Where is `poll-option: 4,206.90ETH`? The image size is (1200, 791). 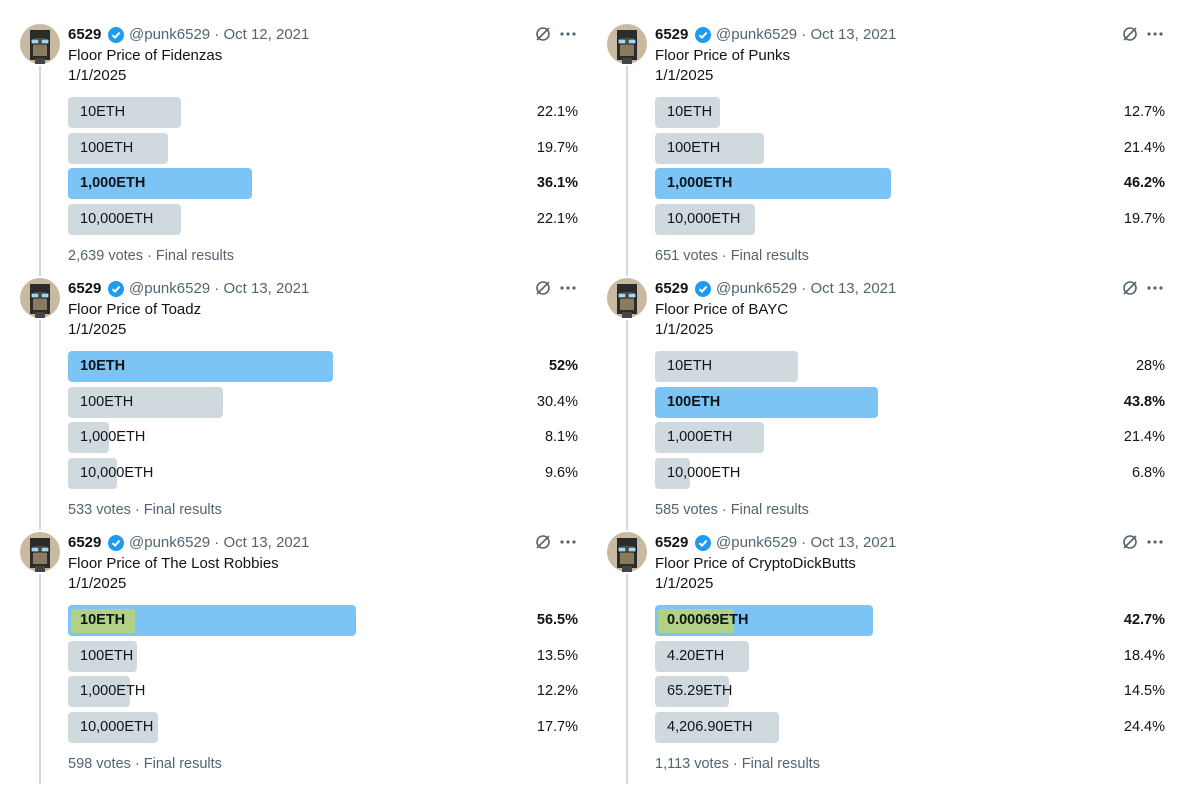 poll-option: 4,206.90ETH is located at coordinates (710, 726).